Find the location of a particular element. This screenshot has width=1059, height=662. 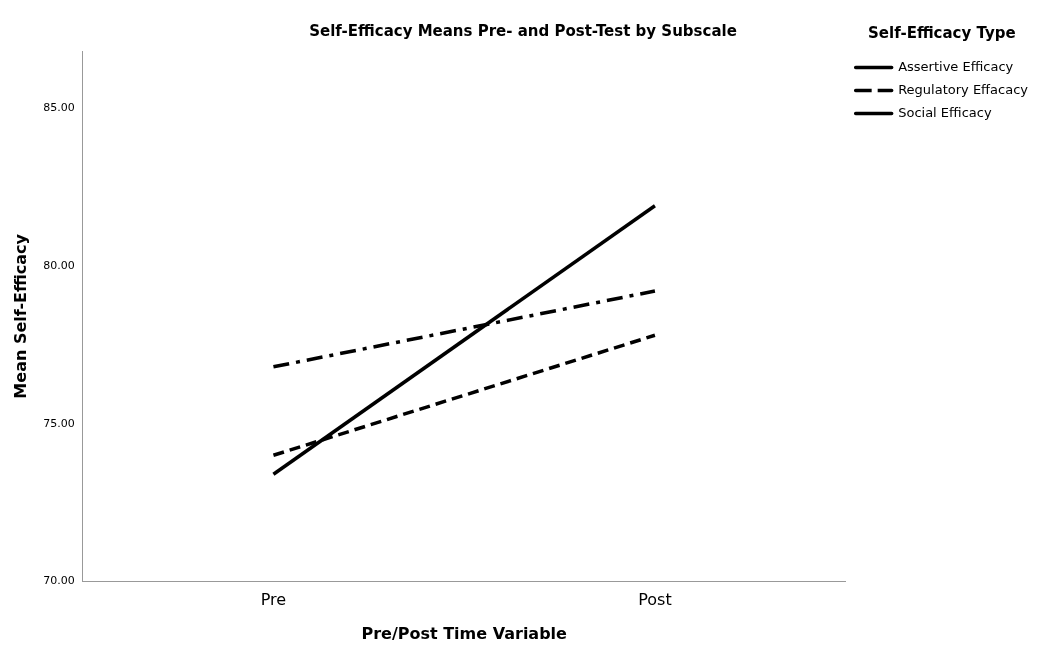

x-tick-label: Post is located at coordinates (655, 600).